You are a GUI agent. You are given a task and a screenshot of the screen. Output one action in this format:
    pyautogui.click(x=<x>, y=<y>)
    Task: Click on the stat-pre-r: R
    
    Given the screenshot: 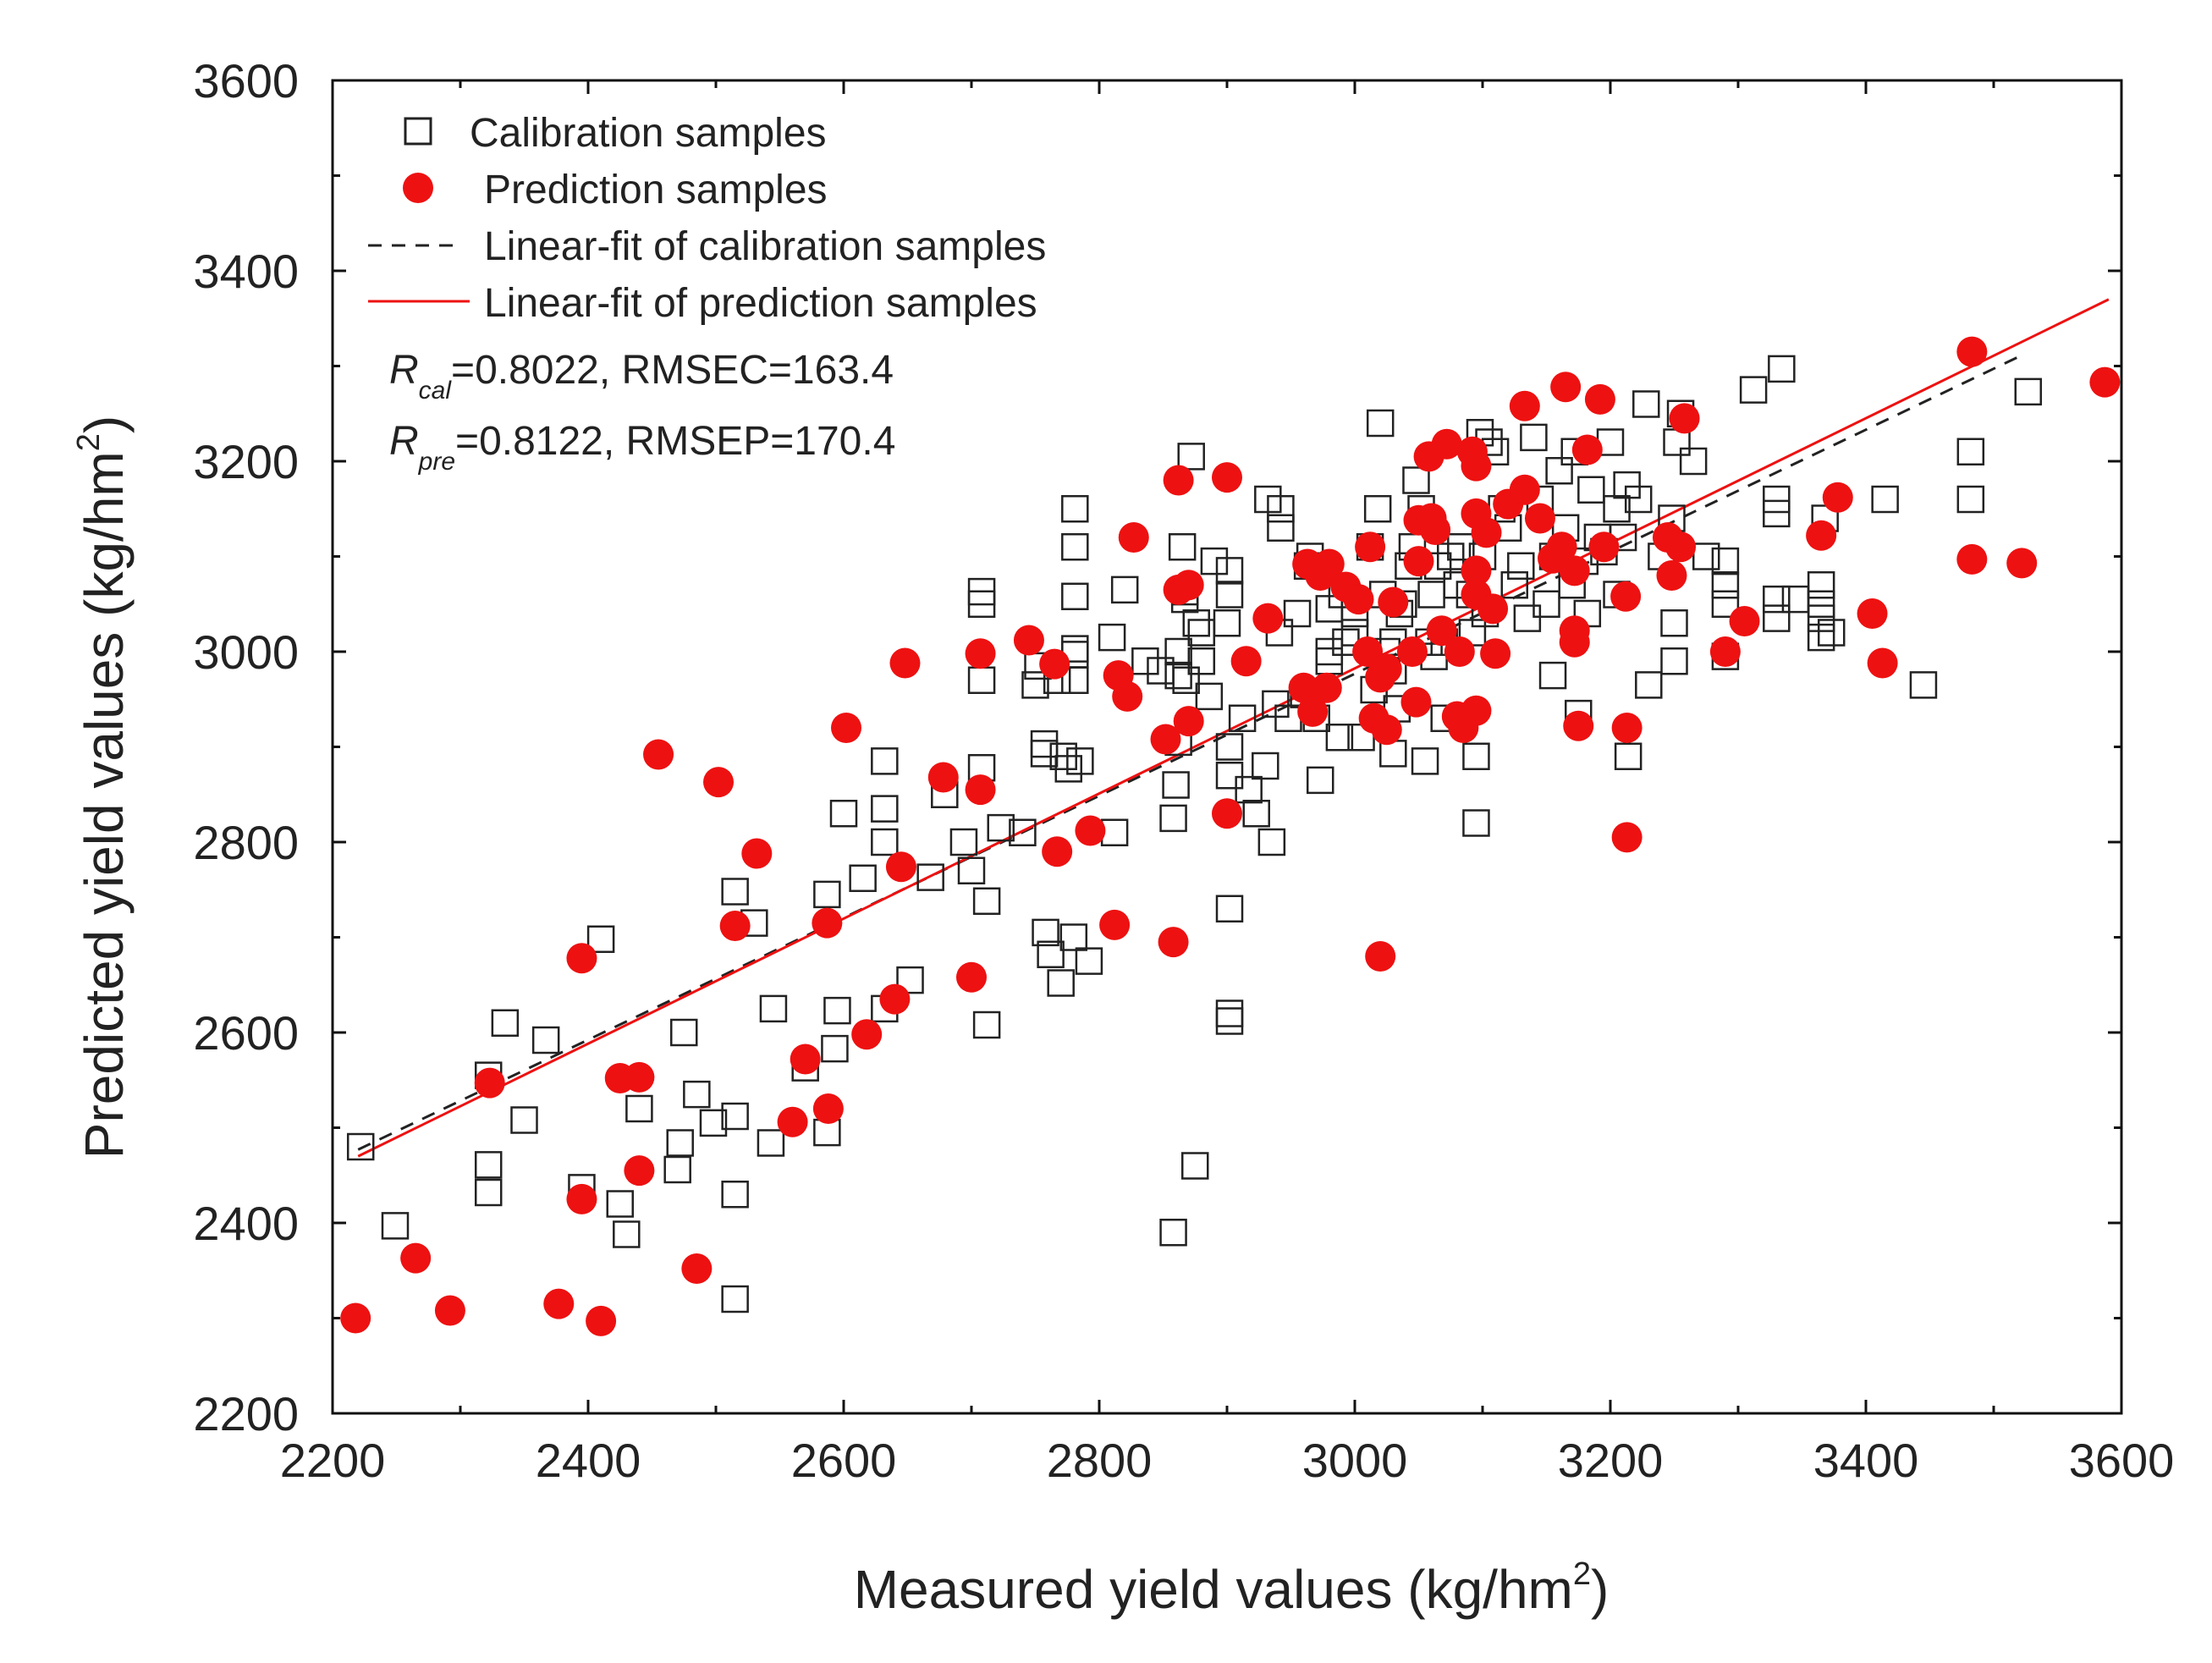 What is the action you would take?
    pyautogui.click(x=404, y=441)
    